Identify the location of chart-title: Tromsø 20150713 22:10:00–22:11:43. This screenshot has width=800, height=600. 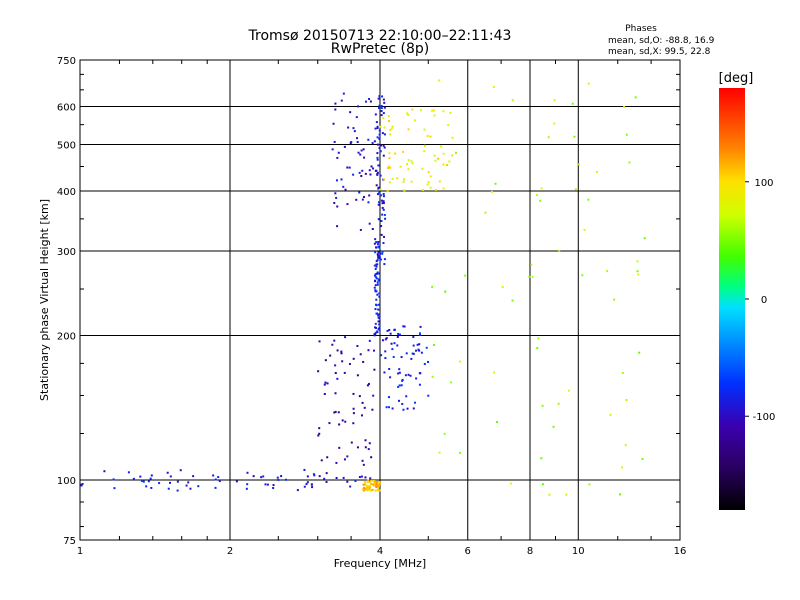
(380, 36).